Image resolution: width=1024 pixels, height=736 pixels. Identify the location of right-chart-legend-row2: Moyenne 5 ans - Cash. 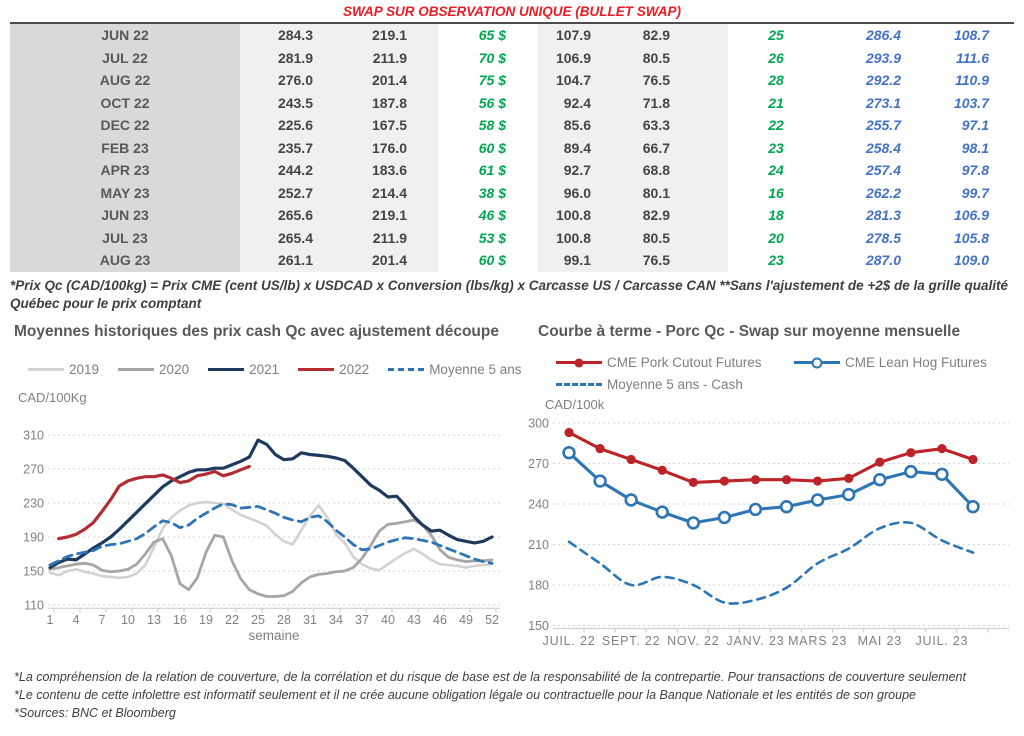
(675, 384).